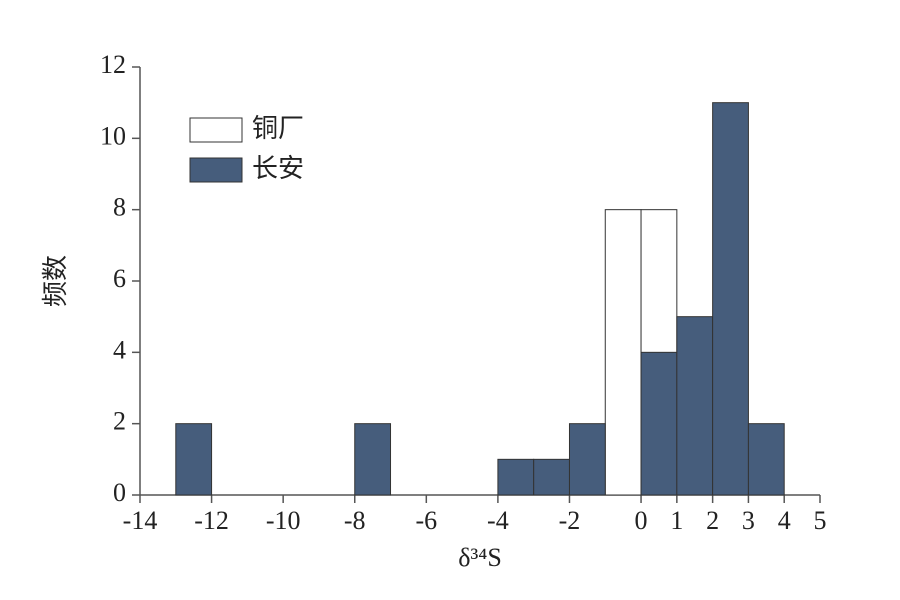 This screenshot has height=600, width=900. Describe the element at coordinates (676, 520) in the screenshot. I see `x-tick-label: 1` at that location.